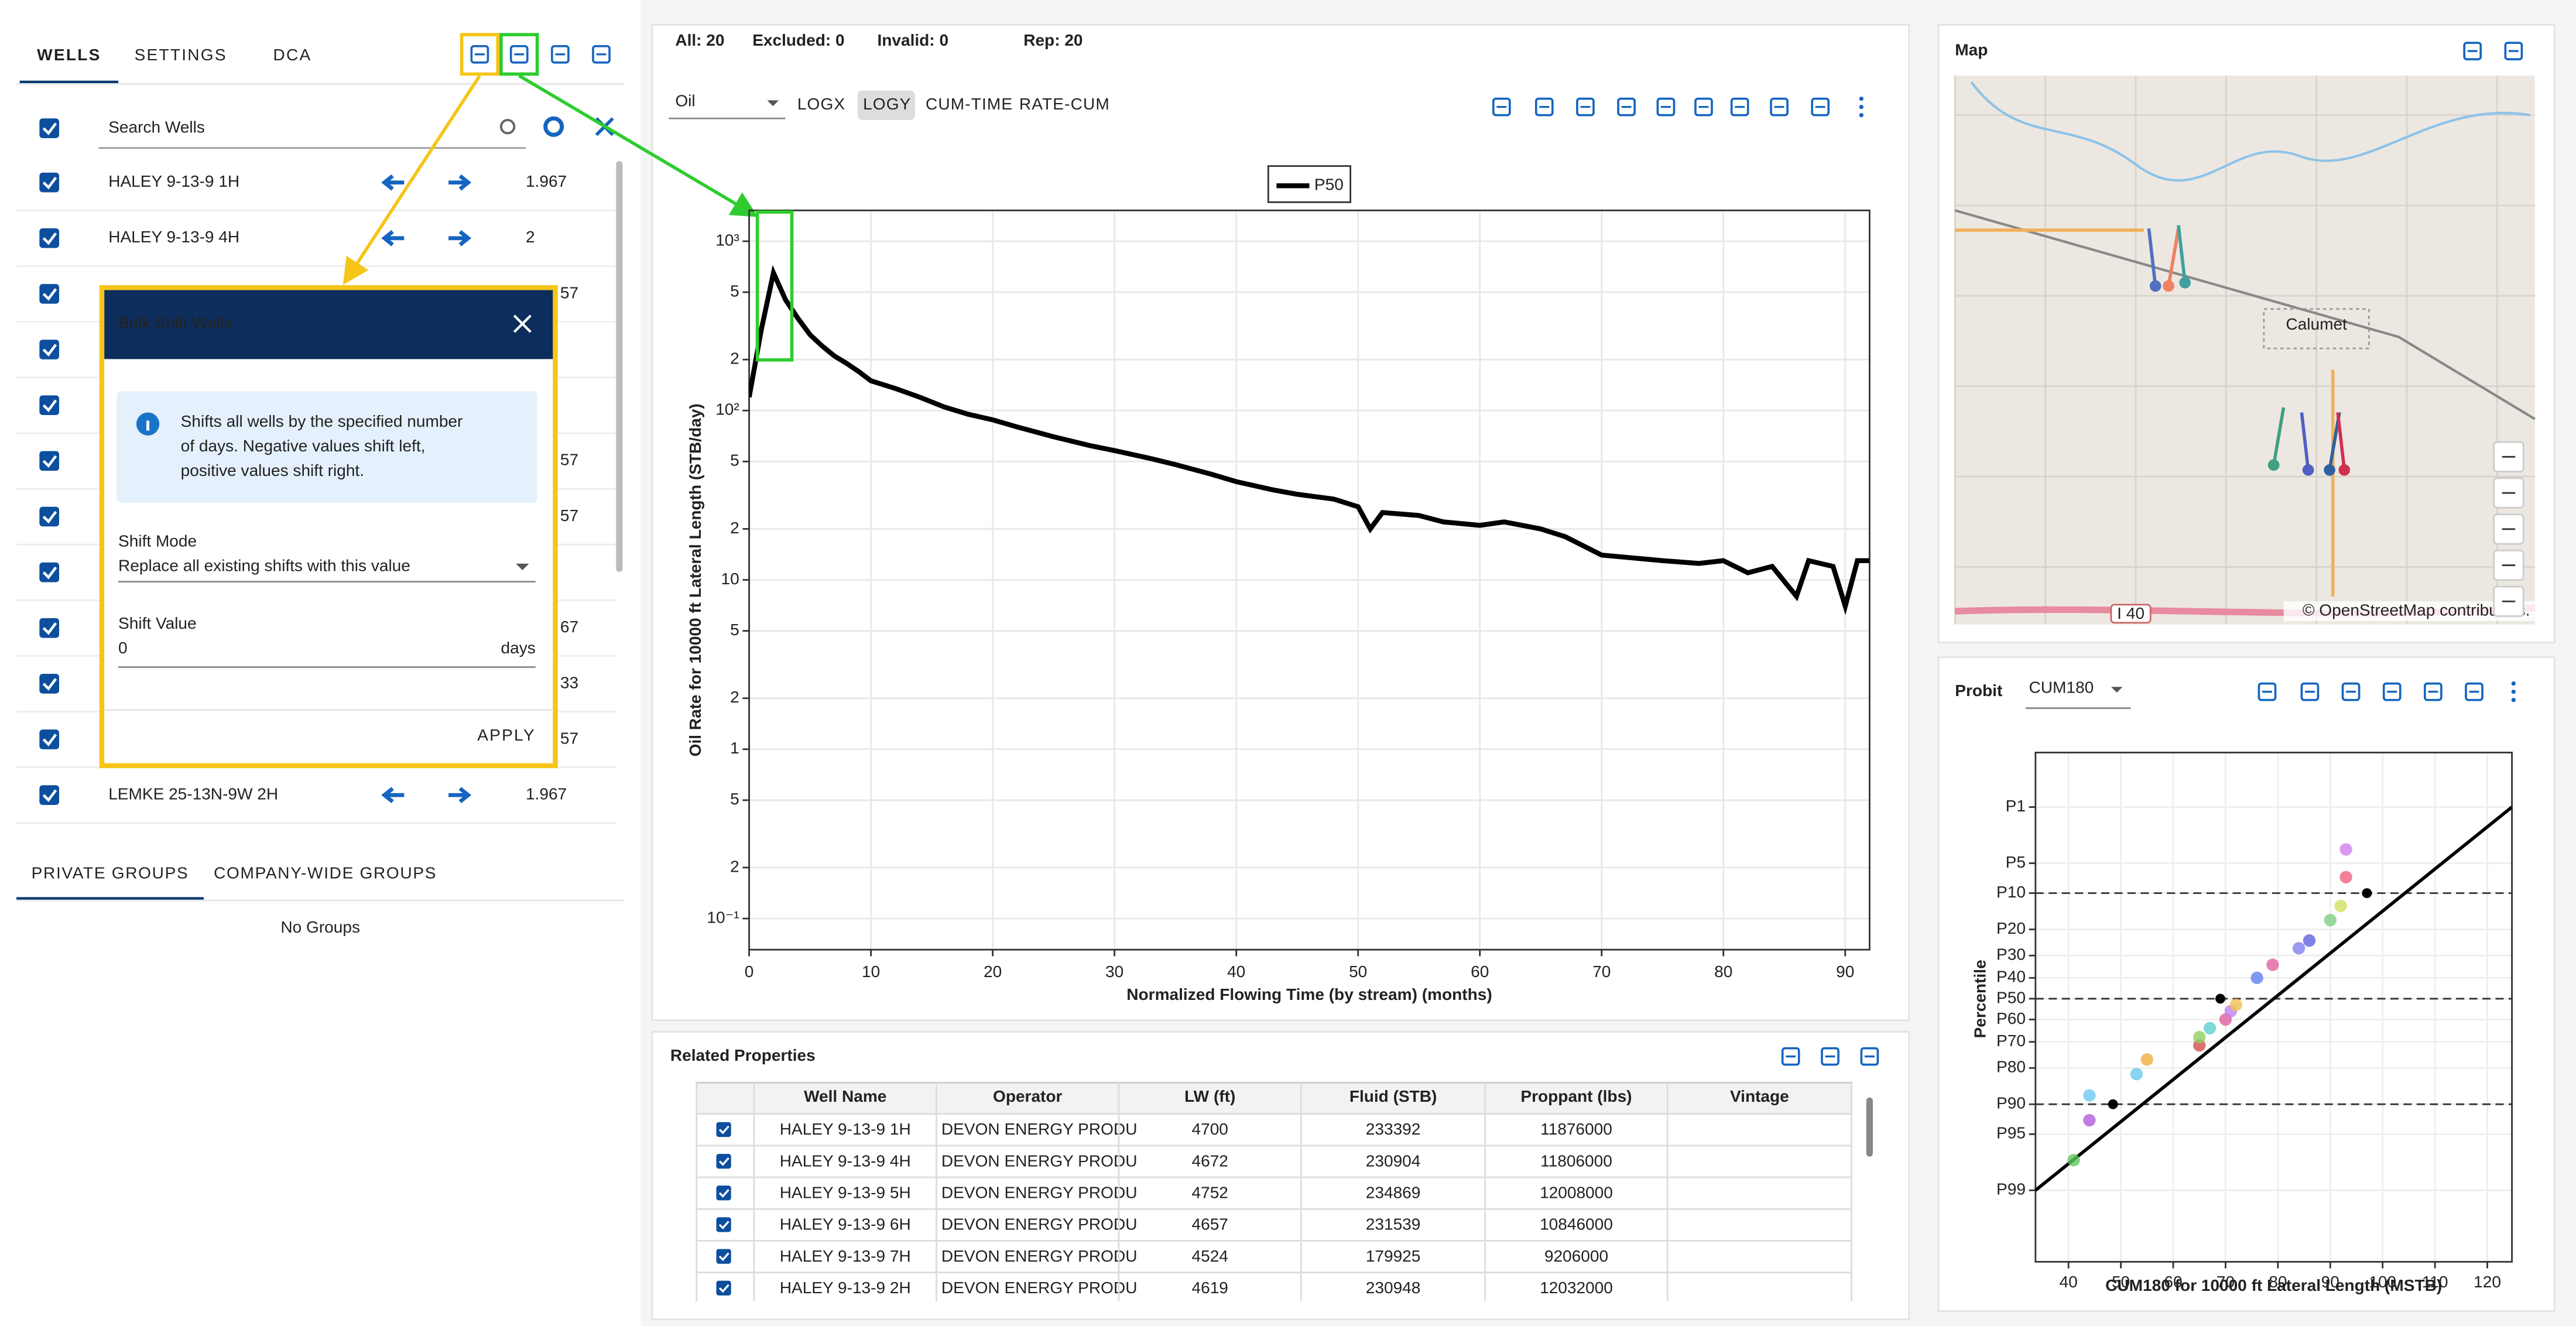 This screenshot has height=1326, width=2576. I want to click on group-tab: COMPANY-WIDE GROUPS, so click(325, 873).